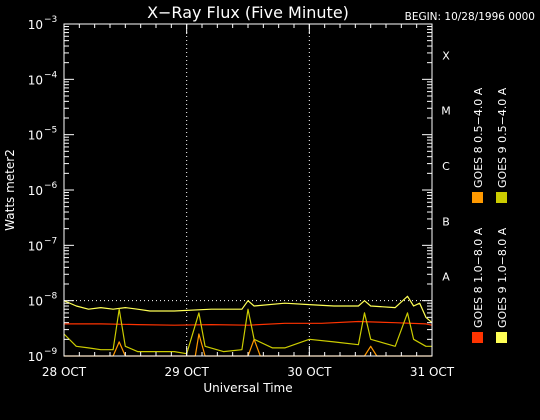 Image resolution: width=540 pixels, height=420 pixels. What do you see at coordinates (502, 277) in the screenshot?
I see `legend-label: GOES 9 1.0−8.0 A` at bounding box center [502, 277].